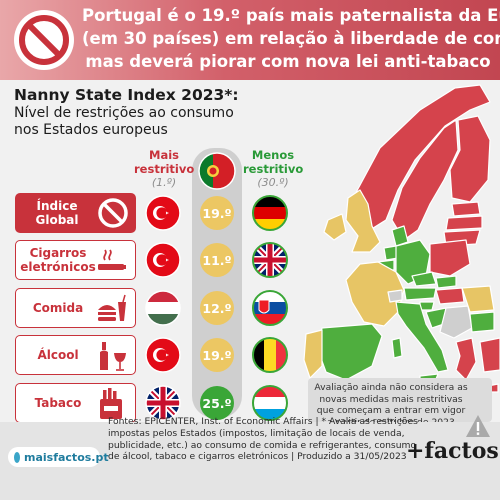 This screenshot has width=500, height=500. I want to click on map-slovenia, so click(427, 306).